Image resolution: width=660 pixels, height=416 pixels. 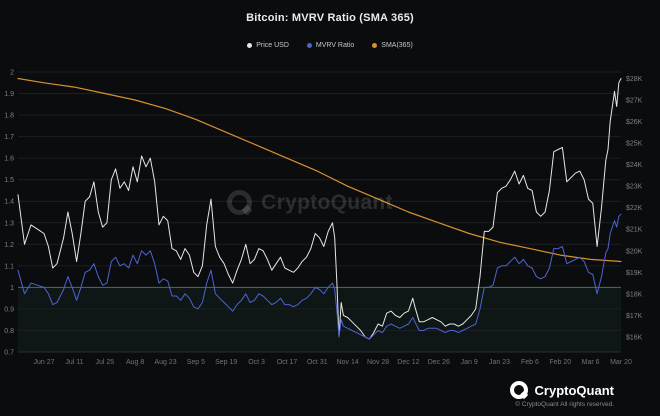 I want to click on right-axis-label: $26K, so click(x=634, y=122).